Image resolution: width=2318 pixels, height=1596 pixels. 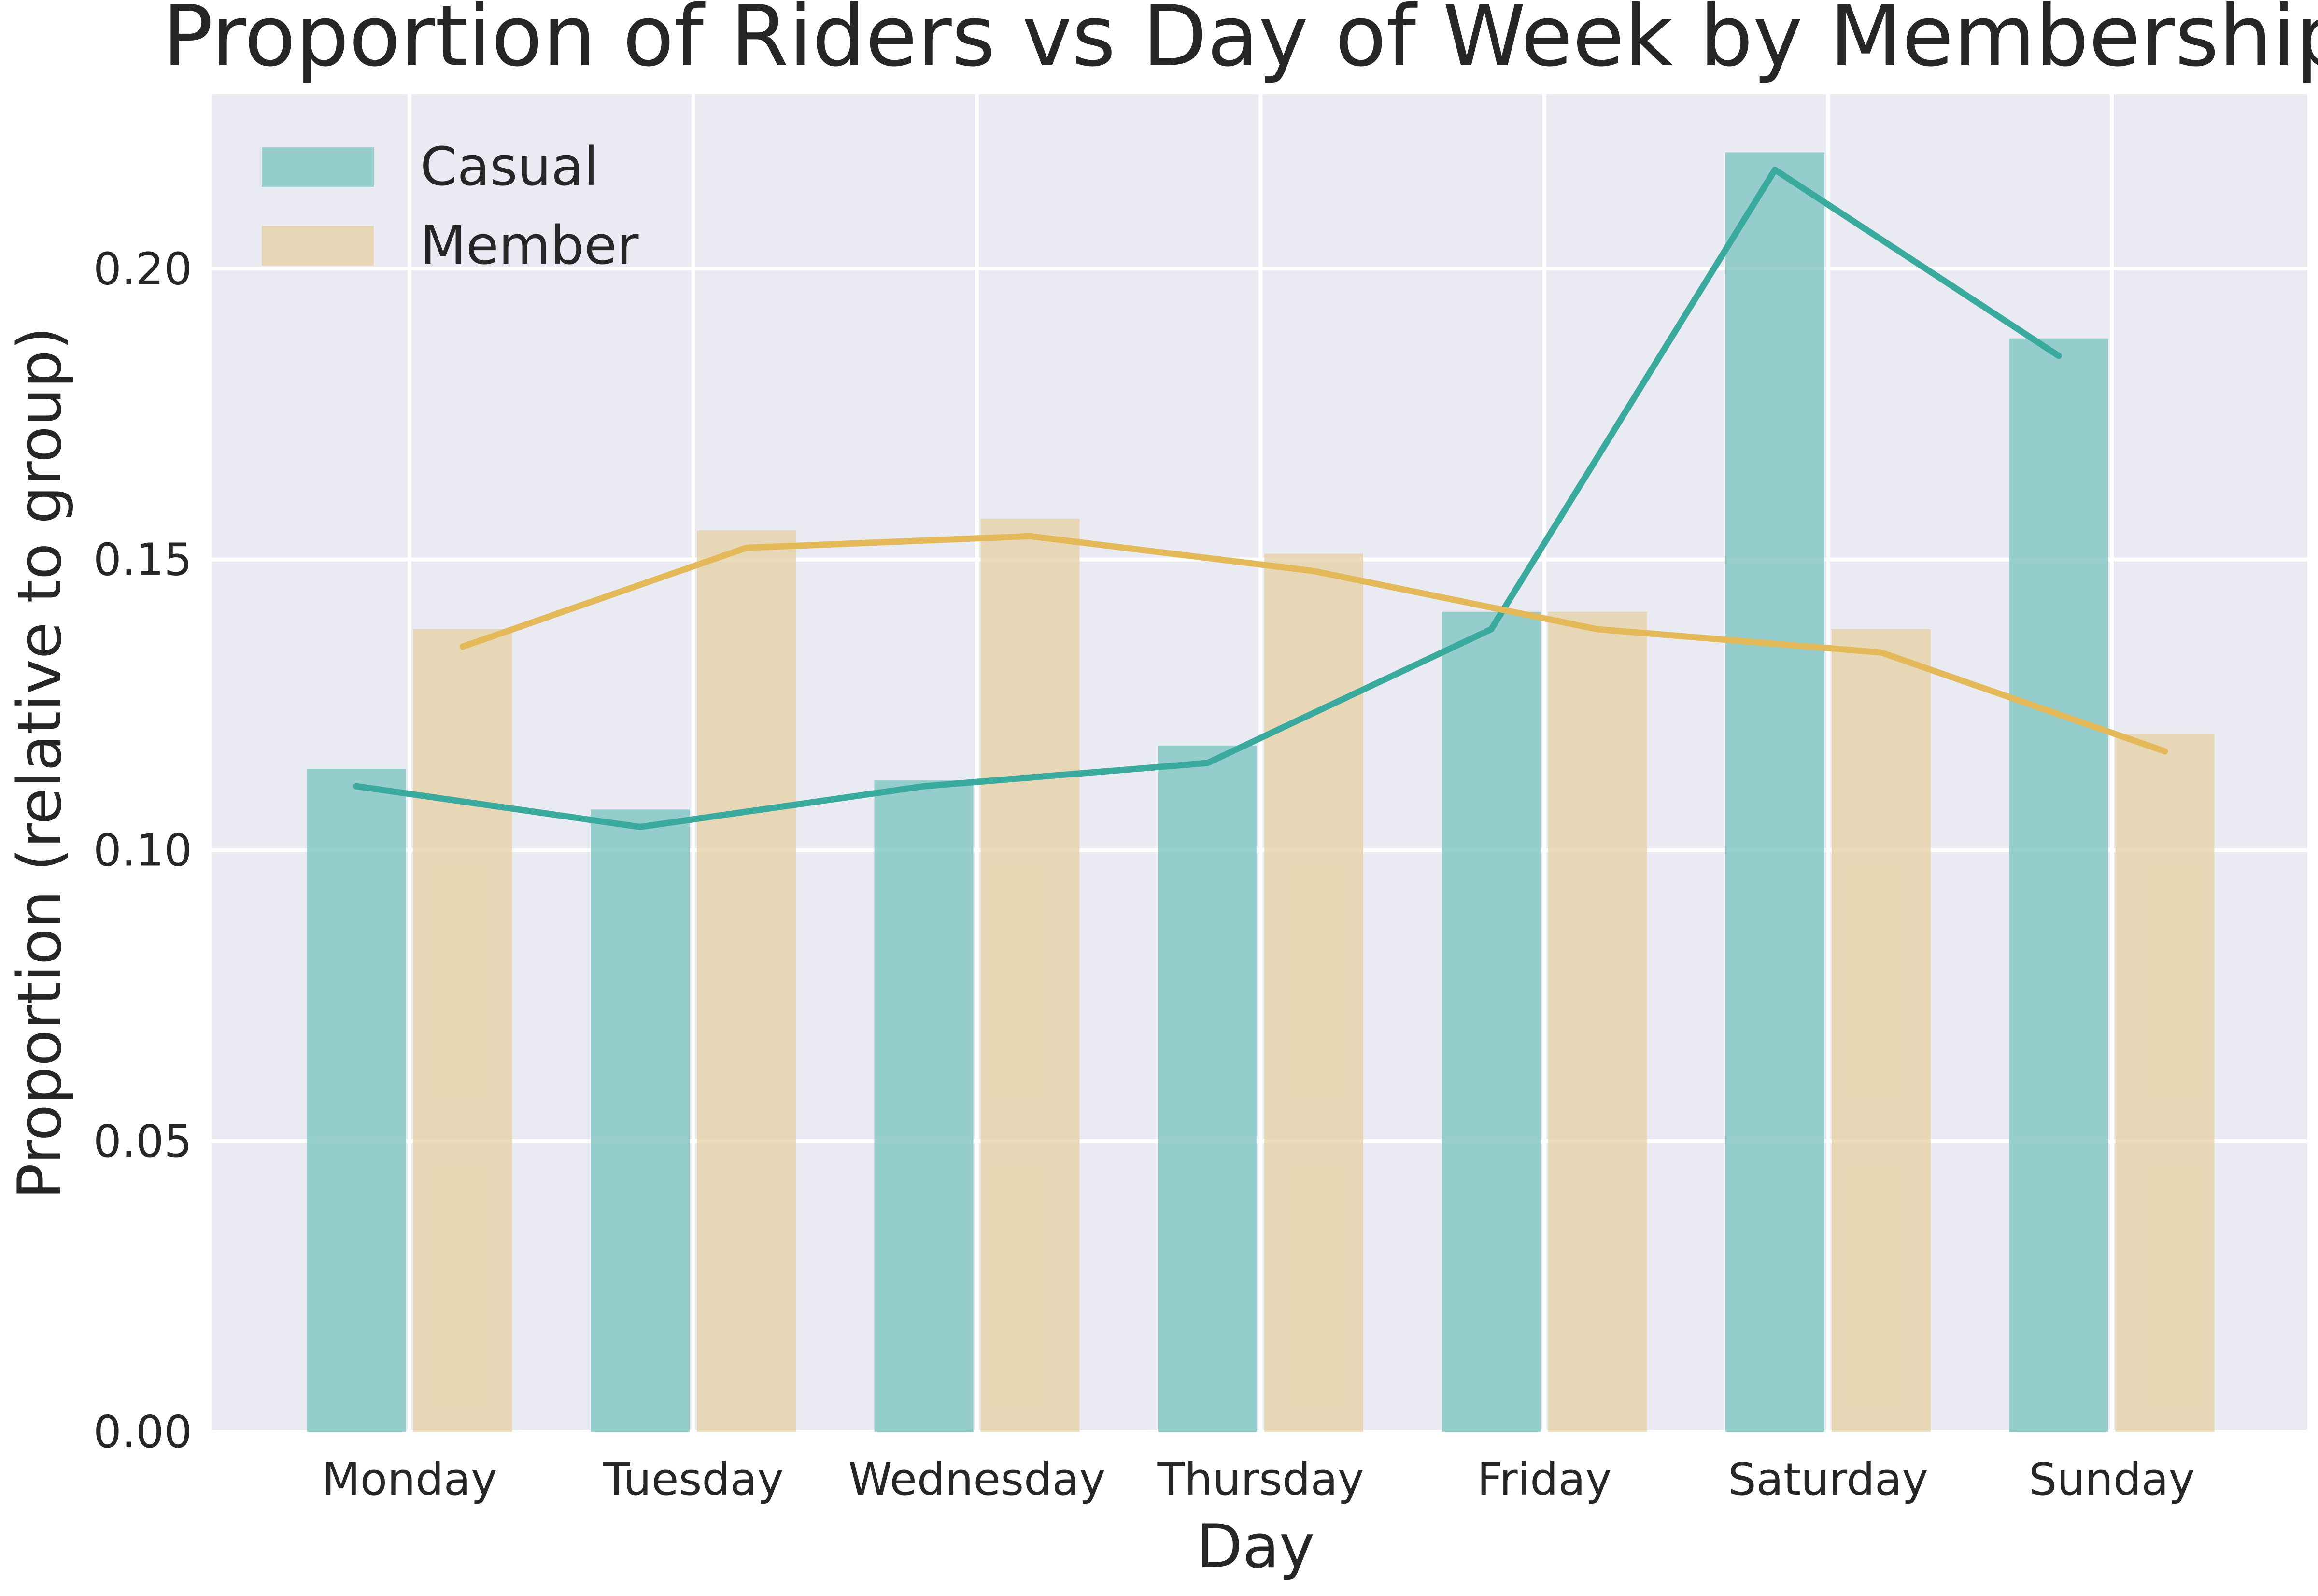 What do you see at coordinates (356, 1100) in the screenshot?
I see `bar-casual-monday` at bounding box center [356, 1100].